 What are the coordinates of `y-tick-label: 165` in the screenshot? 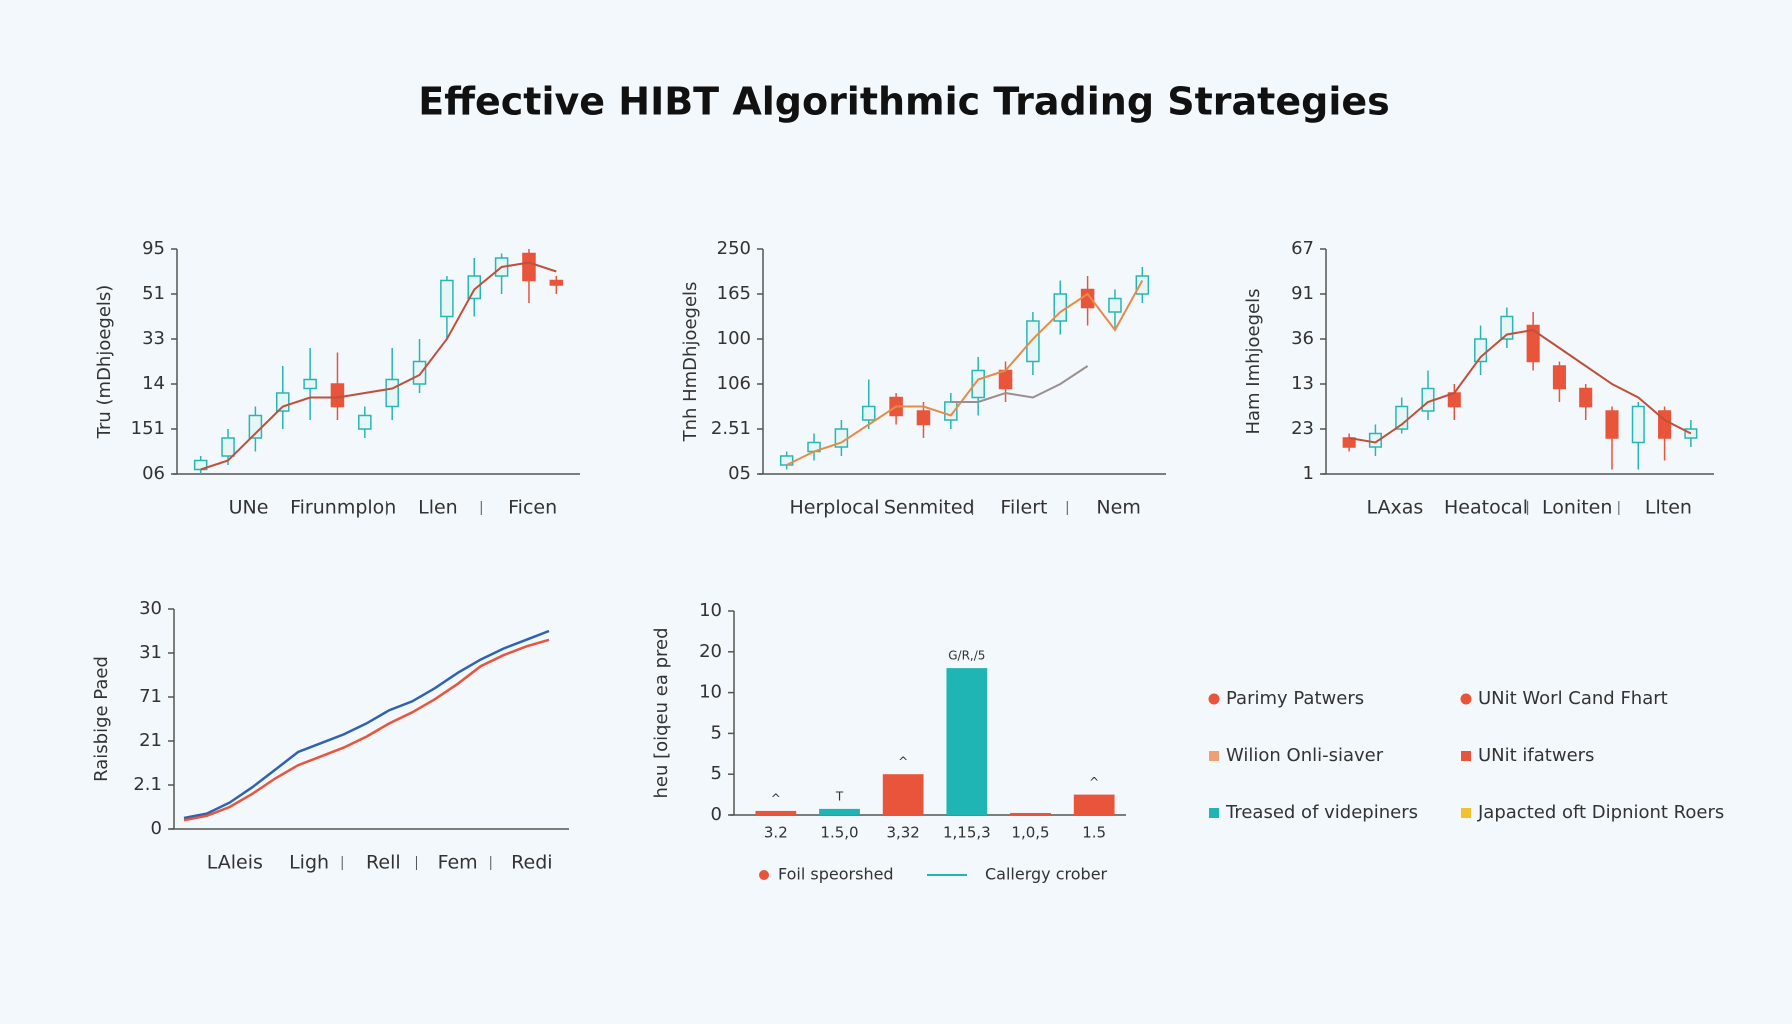 It's located at (734, 293).